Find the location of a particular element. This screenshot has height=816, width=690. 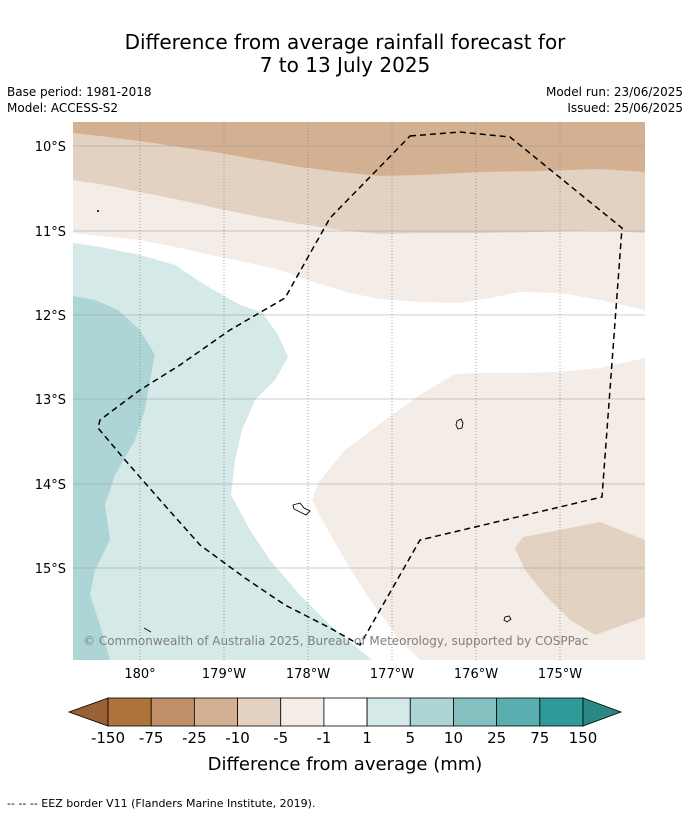

latitude-labels: 10°S 11°S 12°S 13°S 14°S 15°S is located at coordinates (50, 358).